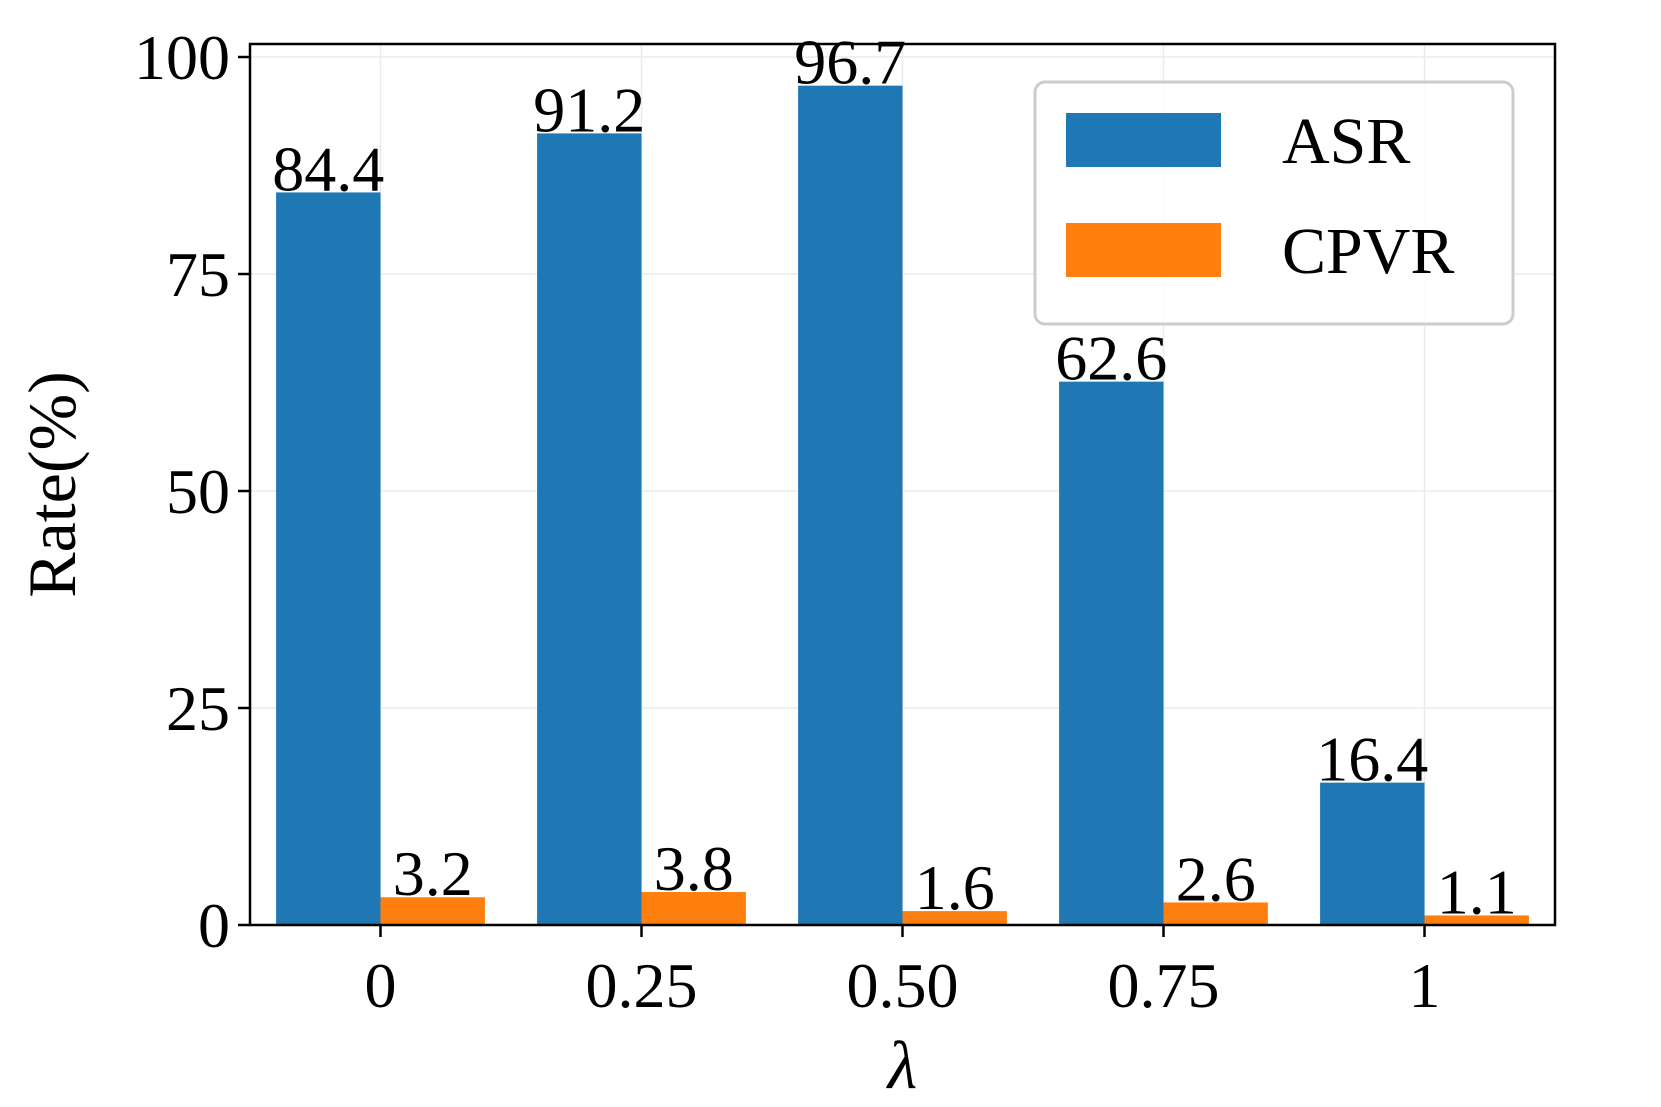 This screenshot has height=1107, width=1661. What do you see at coordinates (214, 925) in the screenshot?
I see `y-tick-label: 0` at bounding box center [214, 925].